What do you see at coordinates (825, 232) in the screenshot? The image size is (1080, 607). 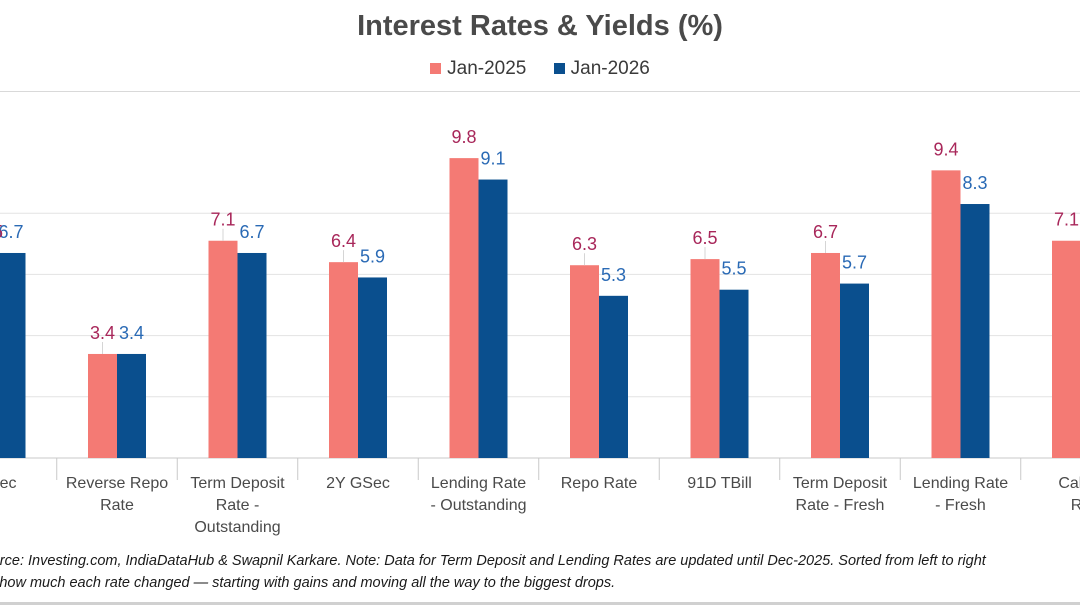 I see `data-label-jan-2025: 6.7` at bounding box center [825, 232].